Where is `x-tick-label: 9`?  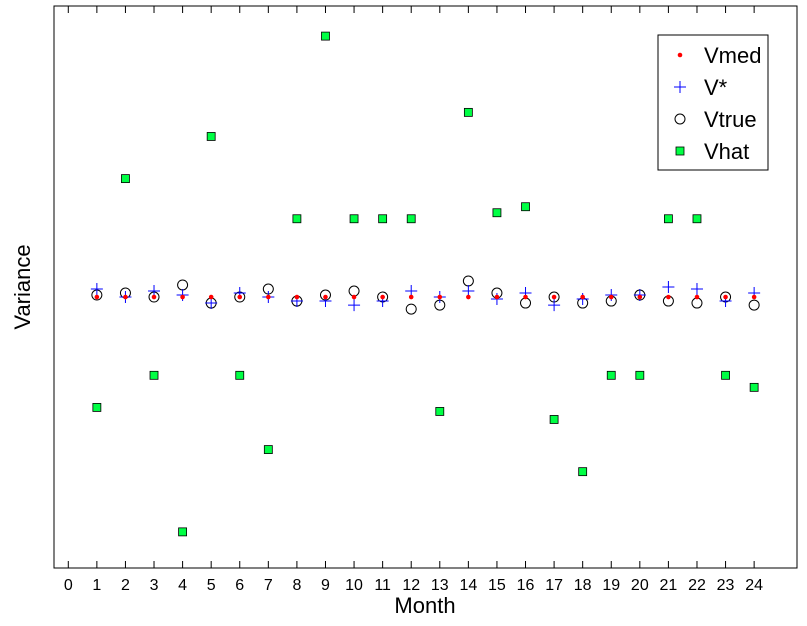
x-tick-label: 9 is located at coordinates (325, 585).